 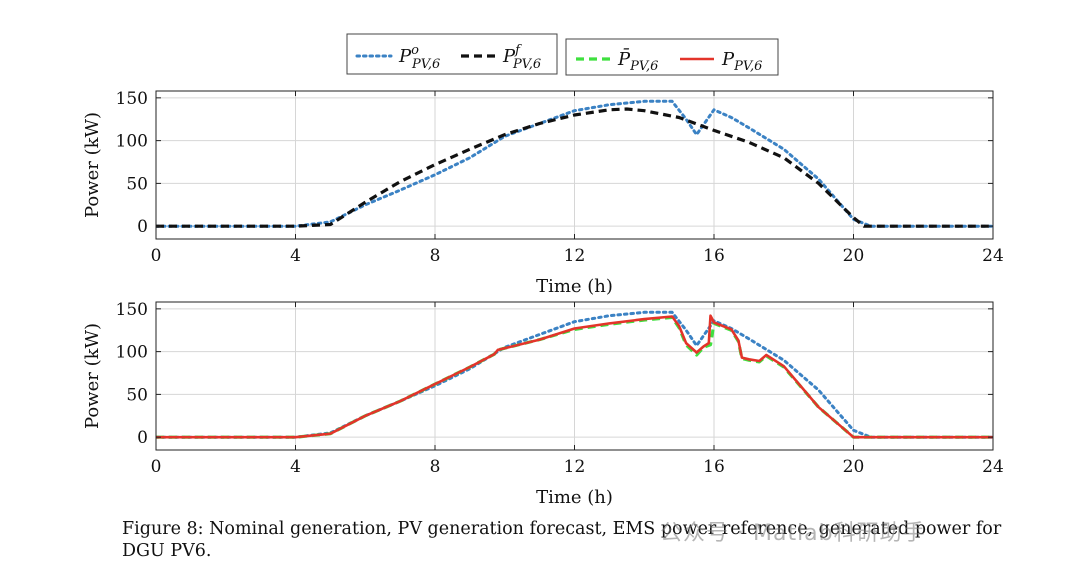 I want to click on legend-label-ems_reference: P̄PV,6, so click(x=637, y=60).